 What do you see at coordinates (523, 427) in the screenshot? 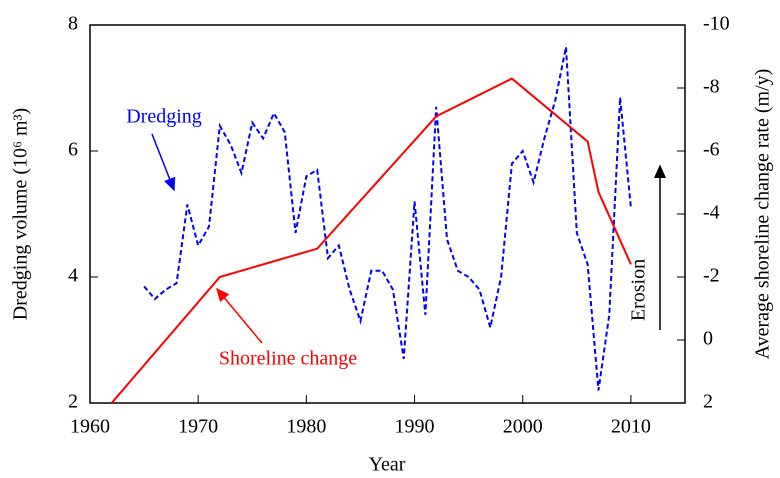
I see `x-tick-label: 2000` at bounding box center [523, 427].